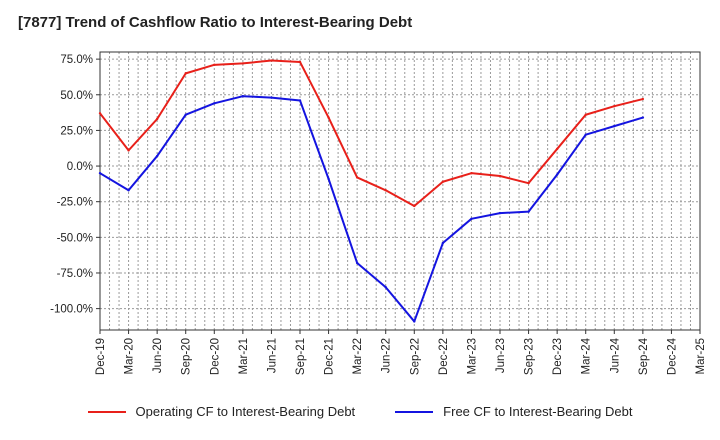 Image resolution: width=720 pixels, height=440 pixels. What do you see at coordinates (158, 355) in the screenshot?
I see `x-tick-label: Jun-20` at bounding box center [158, 355].